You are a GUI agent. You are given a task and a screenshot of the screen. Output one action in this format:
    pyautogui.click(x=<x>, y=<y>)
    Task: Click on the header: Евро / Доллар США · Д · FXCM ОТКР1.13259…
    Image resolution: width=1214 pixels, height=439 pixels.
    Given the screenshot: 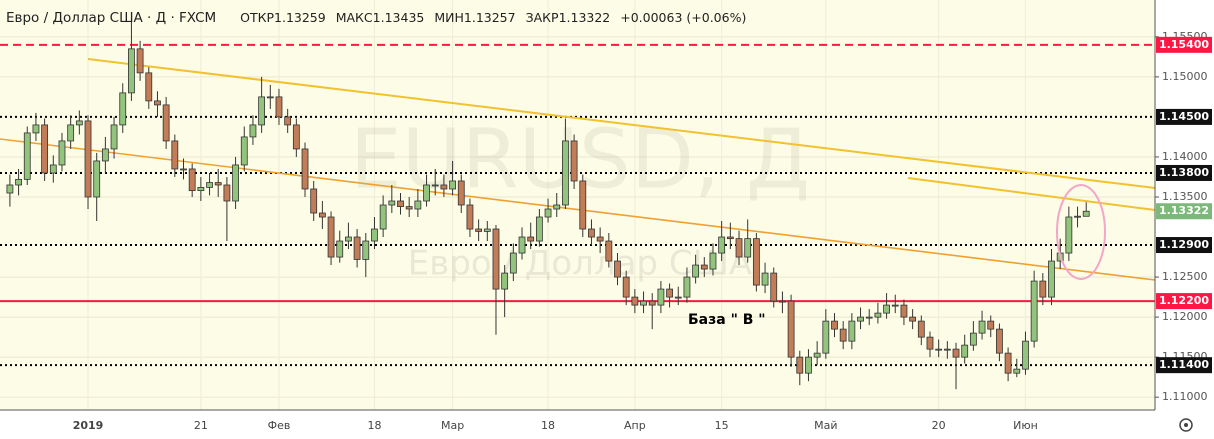 What is the action you would take?
    pyautogui.click(x=376, y=18)
    